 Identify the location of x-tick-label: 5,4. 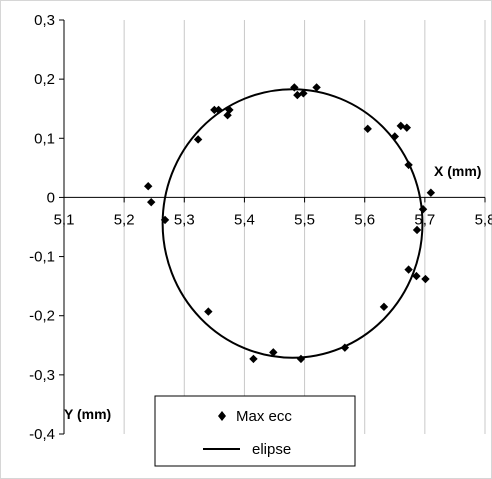
(244, 219).